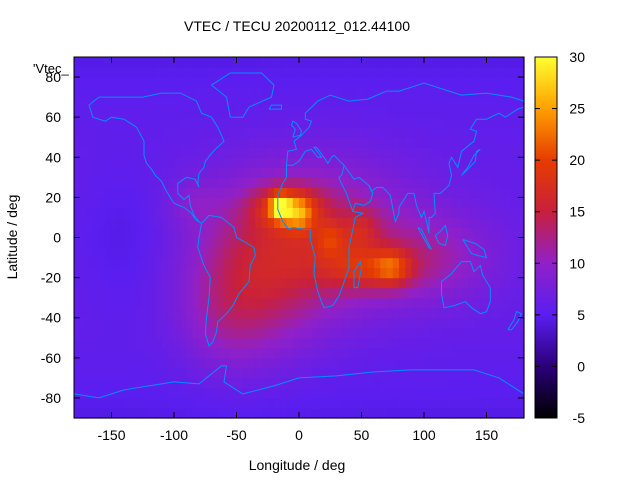 Image resolution: width=640 pixels, height=480 pixels. I want to click on y-tick-label: 80, so click(53, 77).